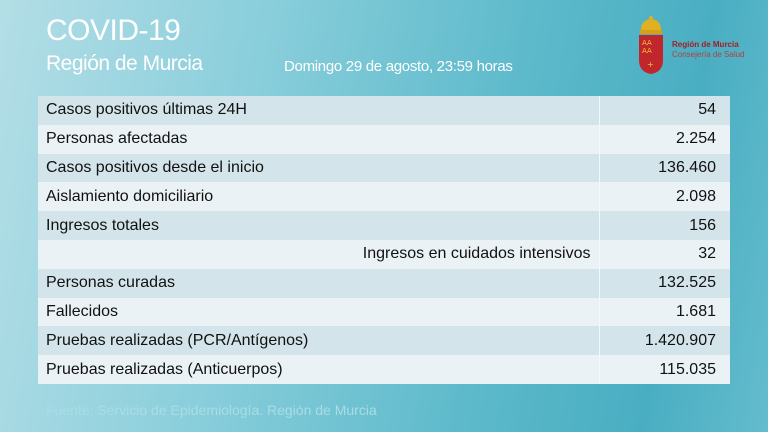 The image size is (768, 432). I want to click on report-date: Domingo 29 de agosto, 23:59 horas, so click(398, 66).